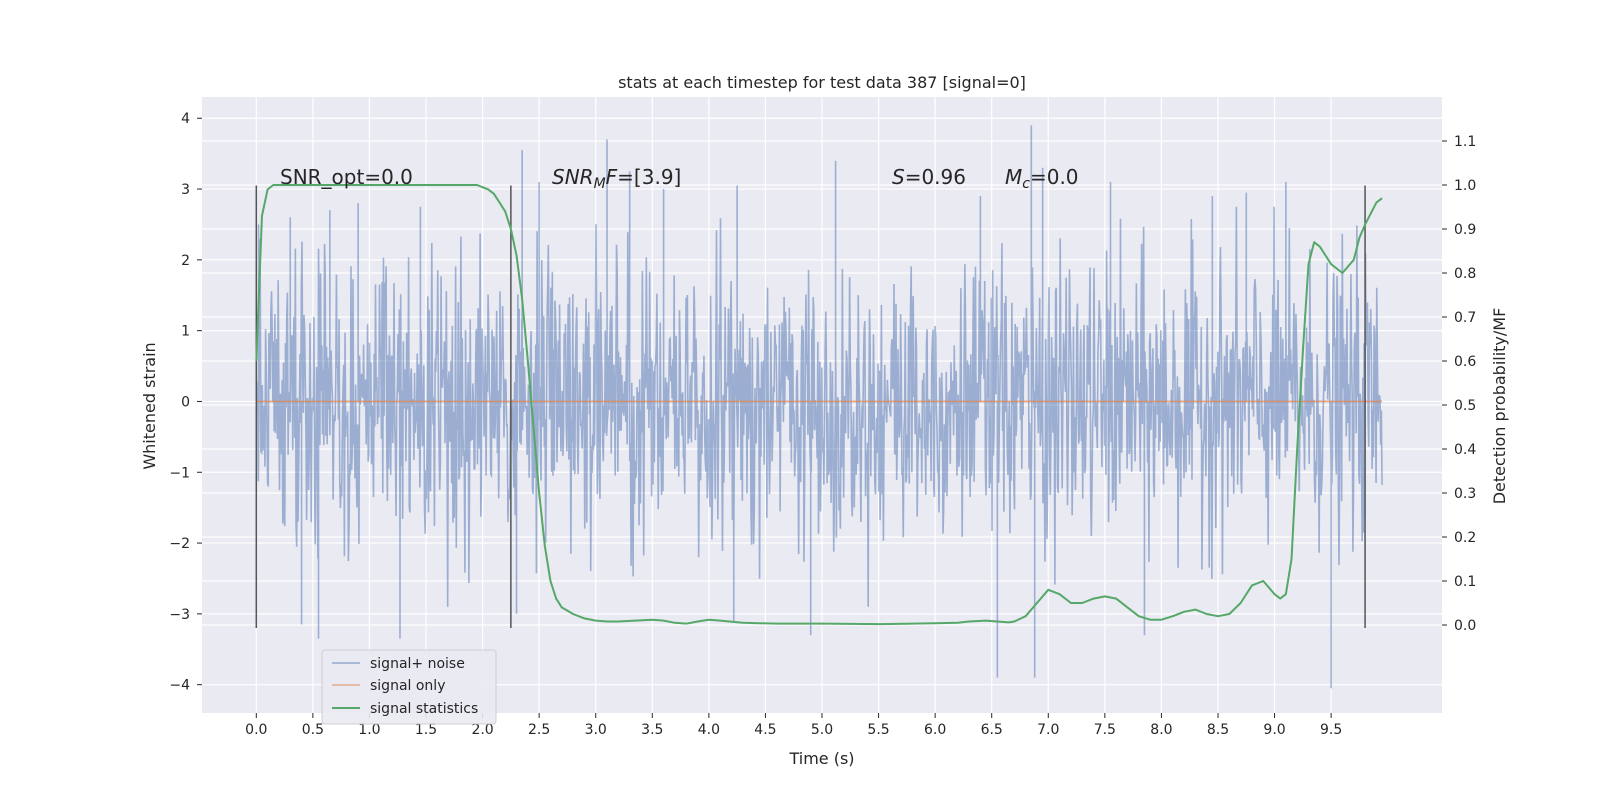 This screenshot has width=1600, height=800. Describe the element at coordinates (1105, 730) in the screenshot. I see `x-tick-label: 7.5` at that location.